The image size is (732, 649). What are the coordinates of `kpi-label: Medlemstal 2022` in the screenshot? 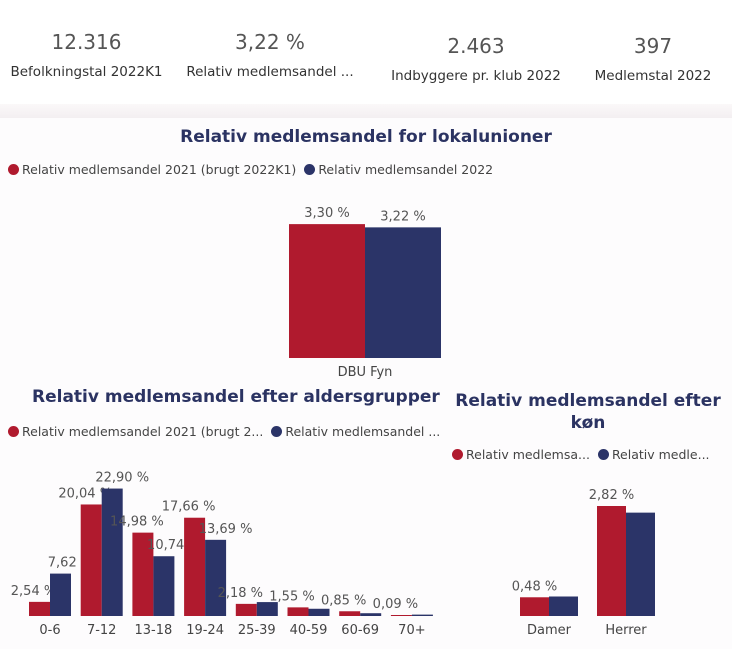 It's located at (653, 76).